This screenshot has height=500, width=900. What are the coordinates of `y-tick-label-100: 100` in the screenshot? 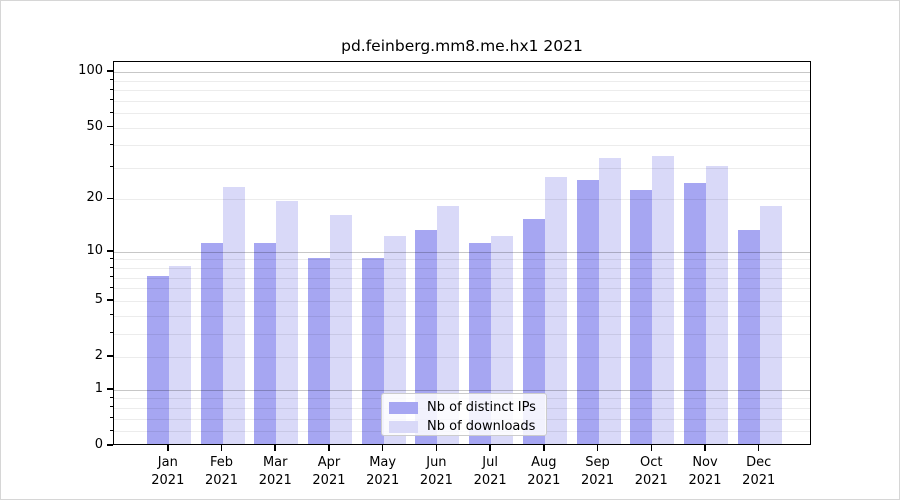 It's located at (90, 71).